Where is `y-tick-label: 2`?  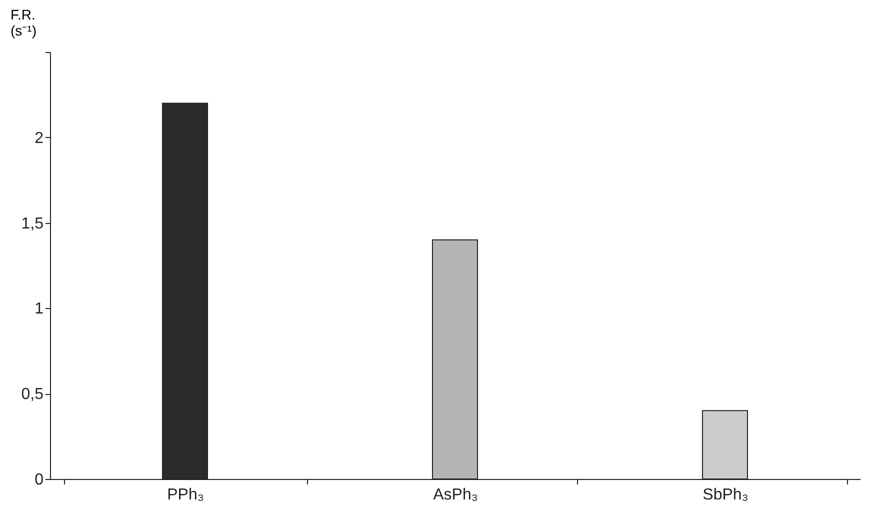 y-tick-label: 2 is located at coordinates (39, 138).